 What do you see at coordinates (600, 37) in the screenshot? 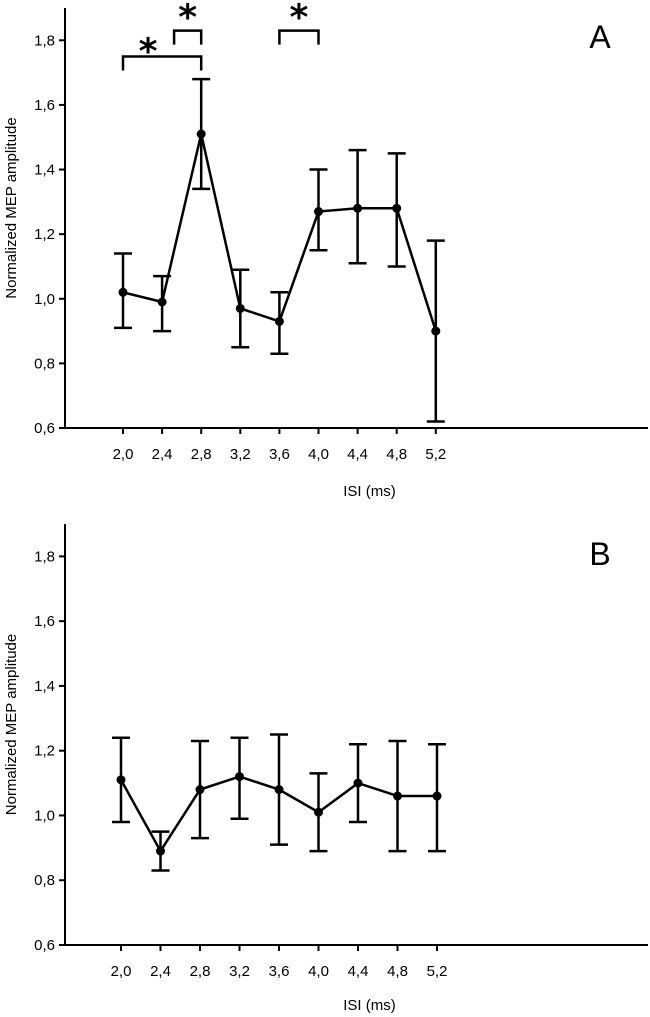
I see `panel-letter: A` at bounding box center [600, 37].